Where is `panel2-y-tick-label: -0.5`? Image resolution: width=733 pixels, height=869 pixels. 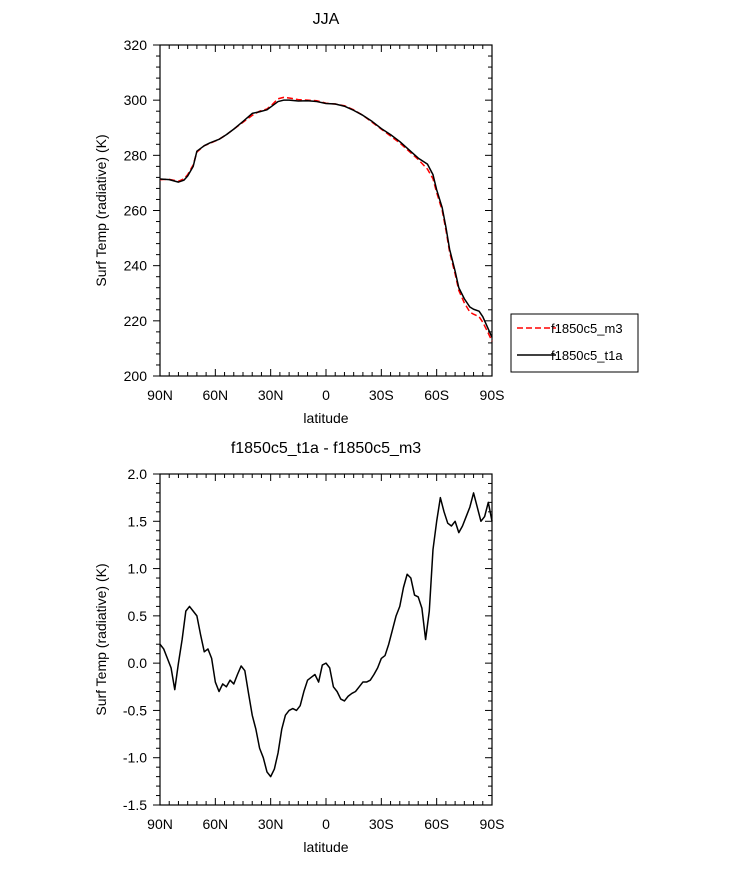 panel2-y-tick-label: -0.5 is located at coordinates (135, 710).